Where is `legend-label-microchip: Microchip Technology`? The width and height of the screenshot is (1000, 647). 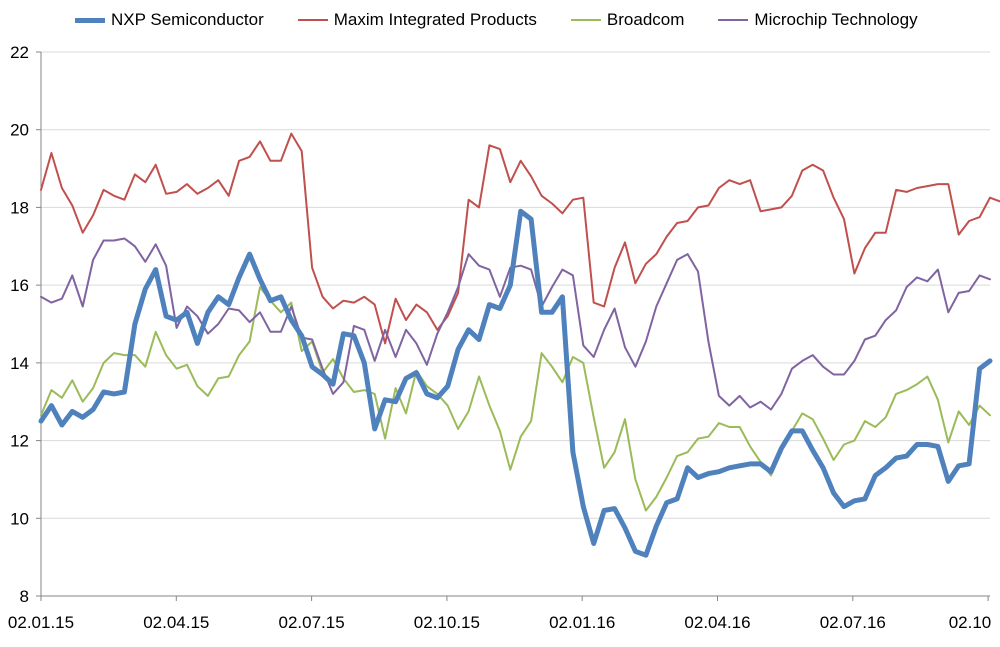 legend-label-microchip: Microchip Technology is located at coordinates (836, 19).